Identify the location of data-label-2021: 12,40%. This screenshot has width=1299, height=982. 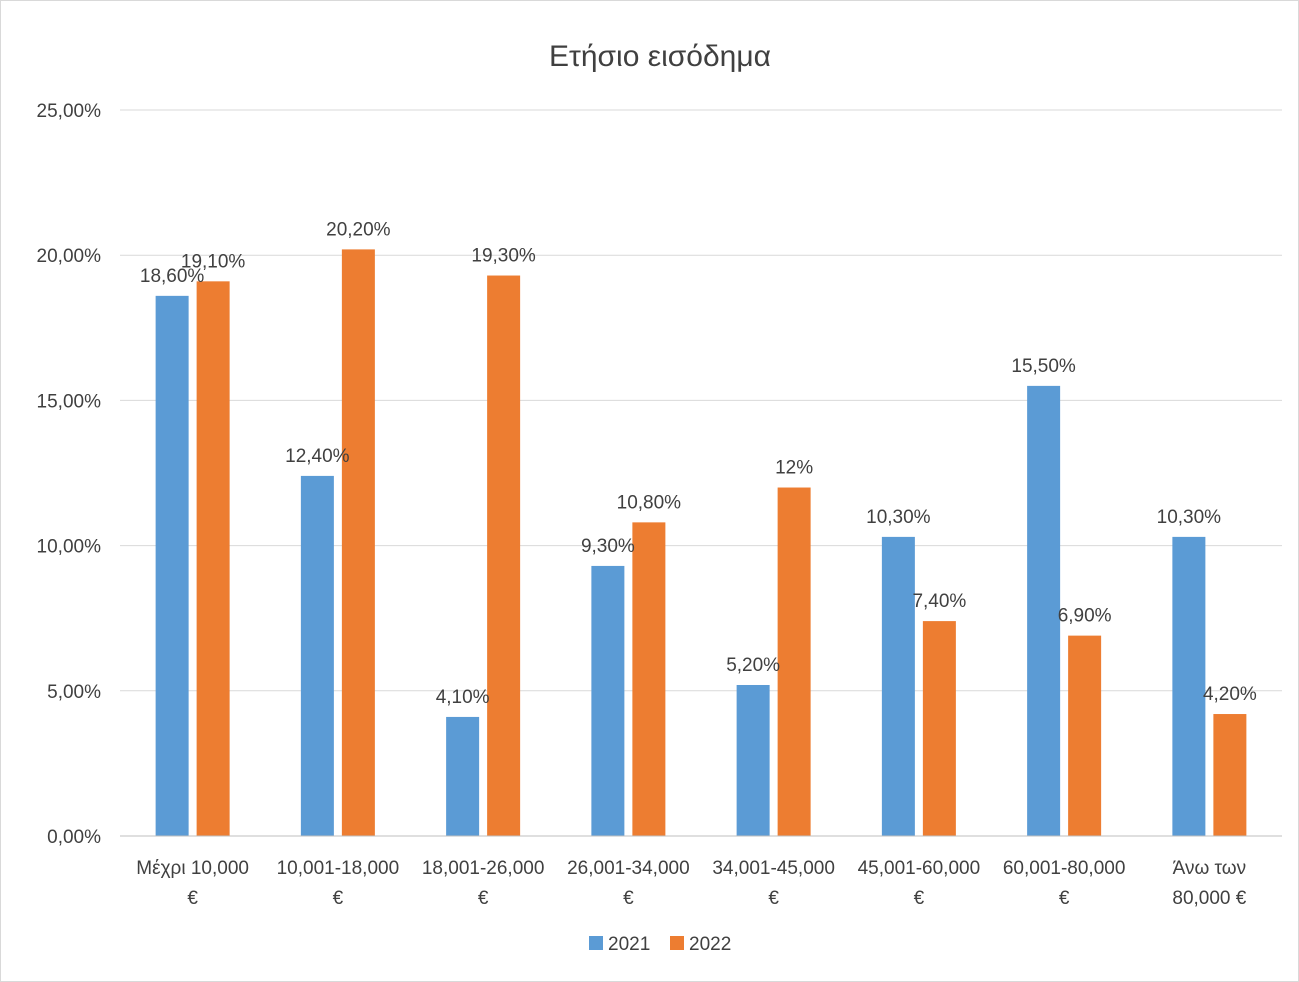
(317, 456).